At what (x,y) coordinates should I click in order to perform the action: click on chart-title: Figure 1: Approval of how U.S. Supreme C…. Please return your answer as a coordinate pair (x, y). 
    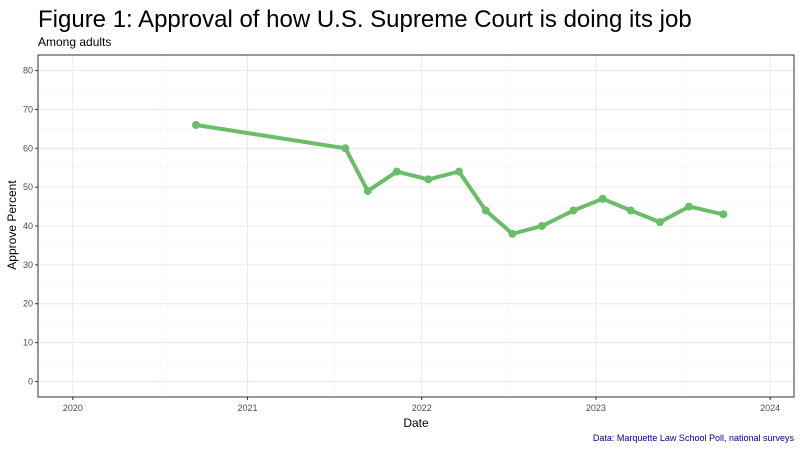
    Looking at the image, I should click on (365, 19).